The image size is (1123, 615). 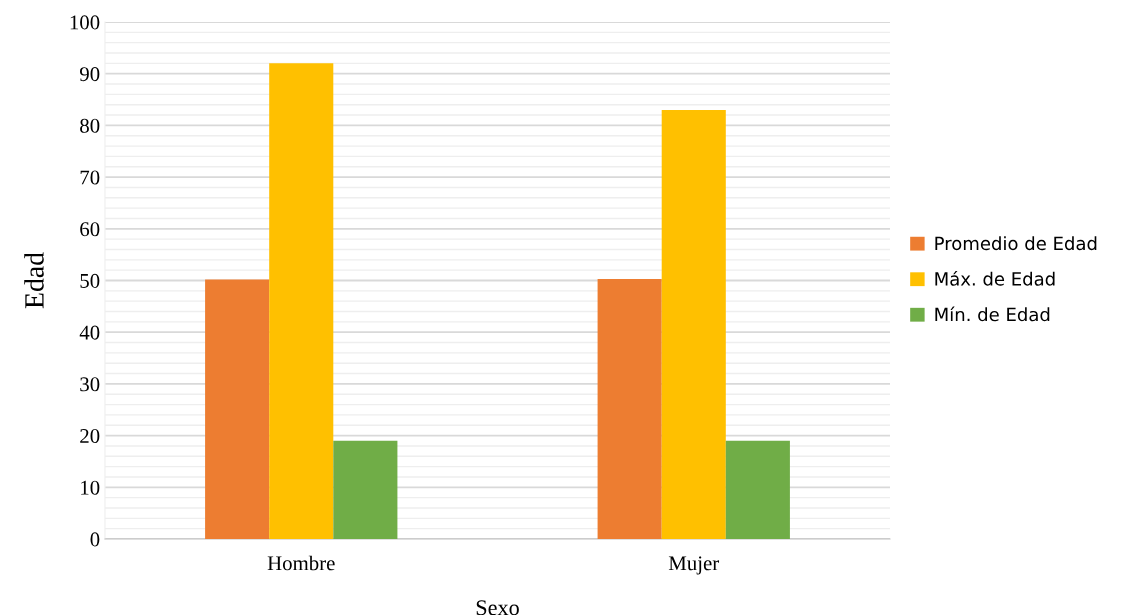 What do you see at coordinates (992, 314) in the screenshot?
I see `legend-label: Mín. de Edad` at bounding box center [992, 314].